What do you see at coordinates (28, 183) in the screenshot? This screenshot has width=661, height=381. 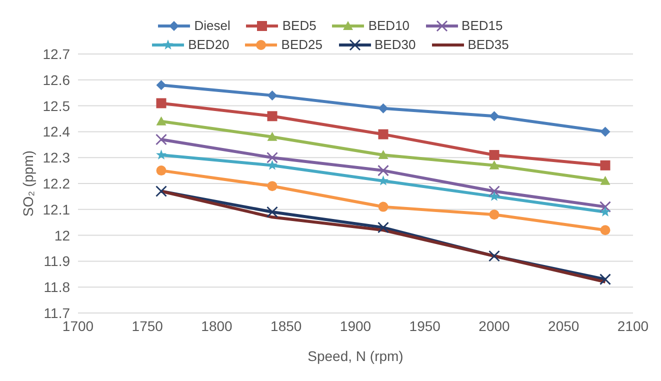 I see `y-axis-title: SO₂ (ppm)` at bounding box center [28, 183].